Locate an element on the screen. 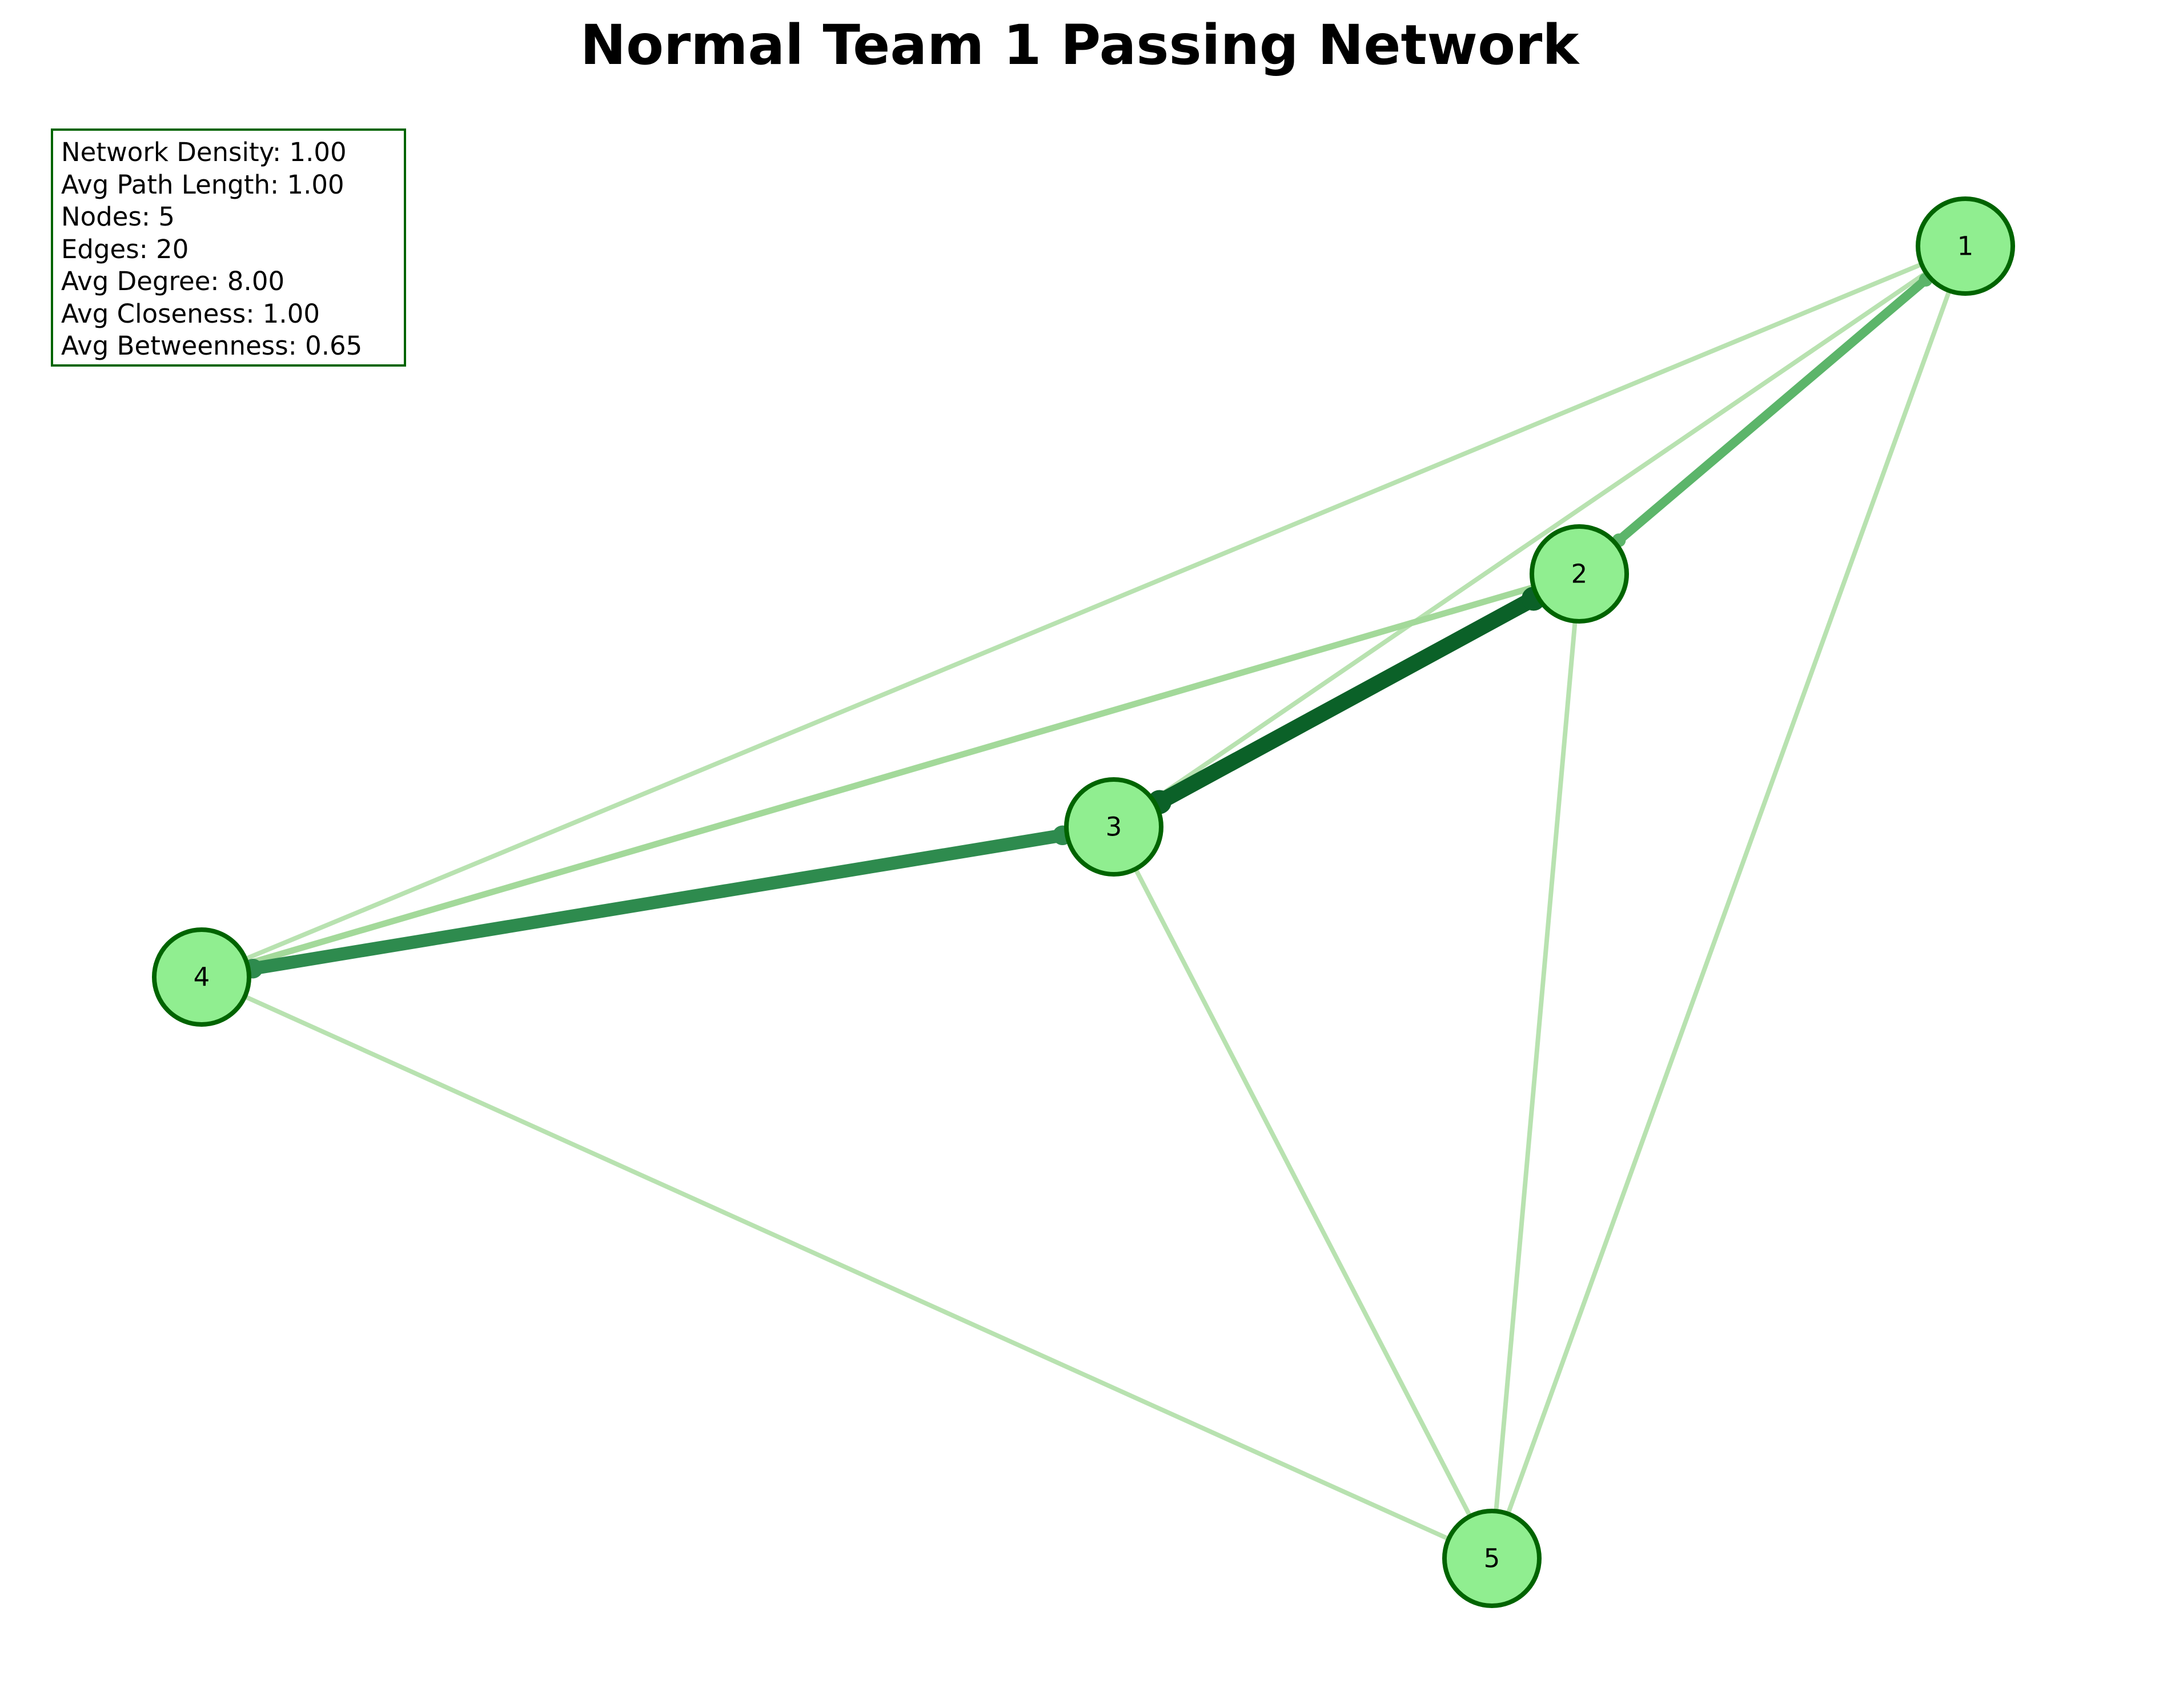  node-label: 1 is located at coordinates (1965, 246).